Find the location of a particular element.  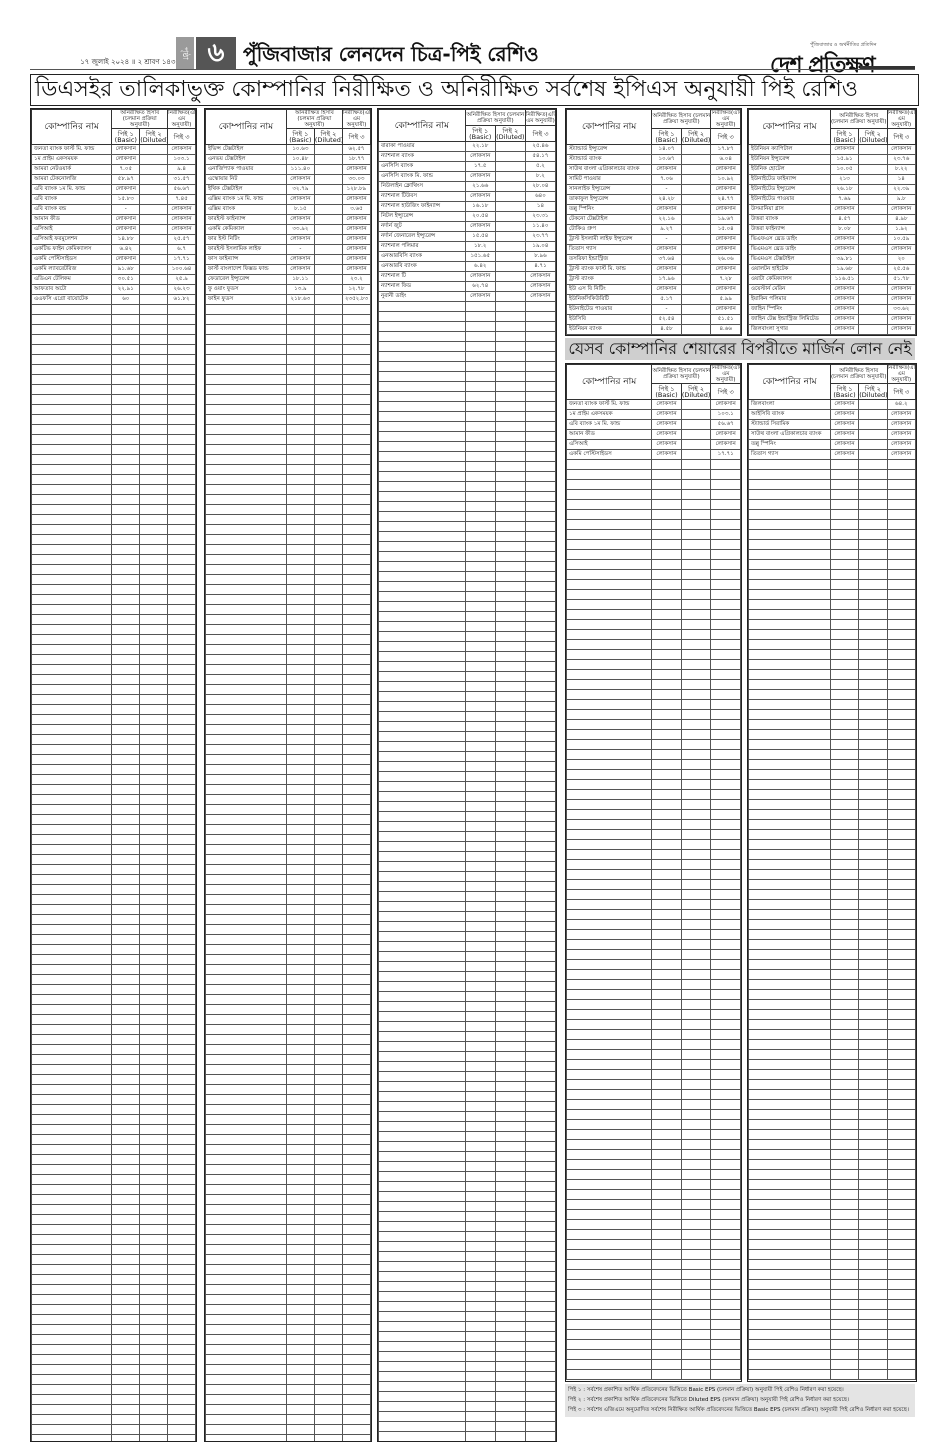

table-row: ন্যাশনাল হাউজিং ফাইন্যান্স ১৬.১৮ ১৪ is located at coordinates (467, 206).